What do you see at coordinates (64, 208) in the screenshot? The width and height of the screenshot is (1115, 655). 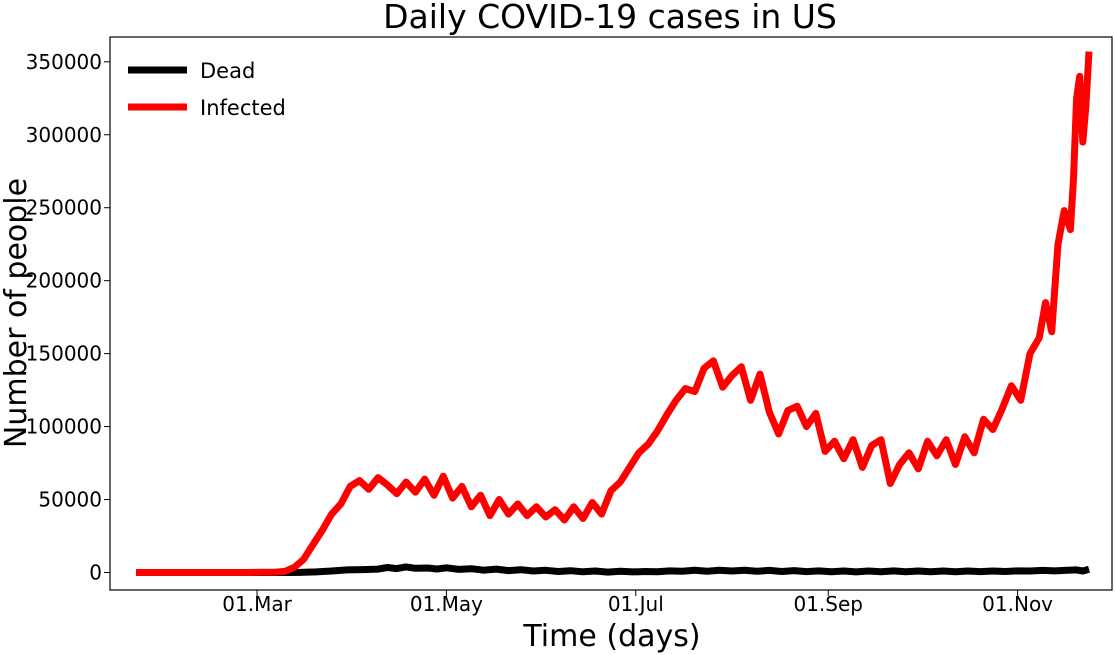 I see `y-tick-label: 250000` at bounding box center [64, 208].